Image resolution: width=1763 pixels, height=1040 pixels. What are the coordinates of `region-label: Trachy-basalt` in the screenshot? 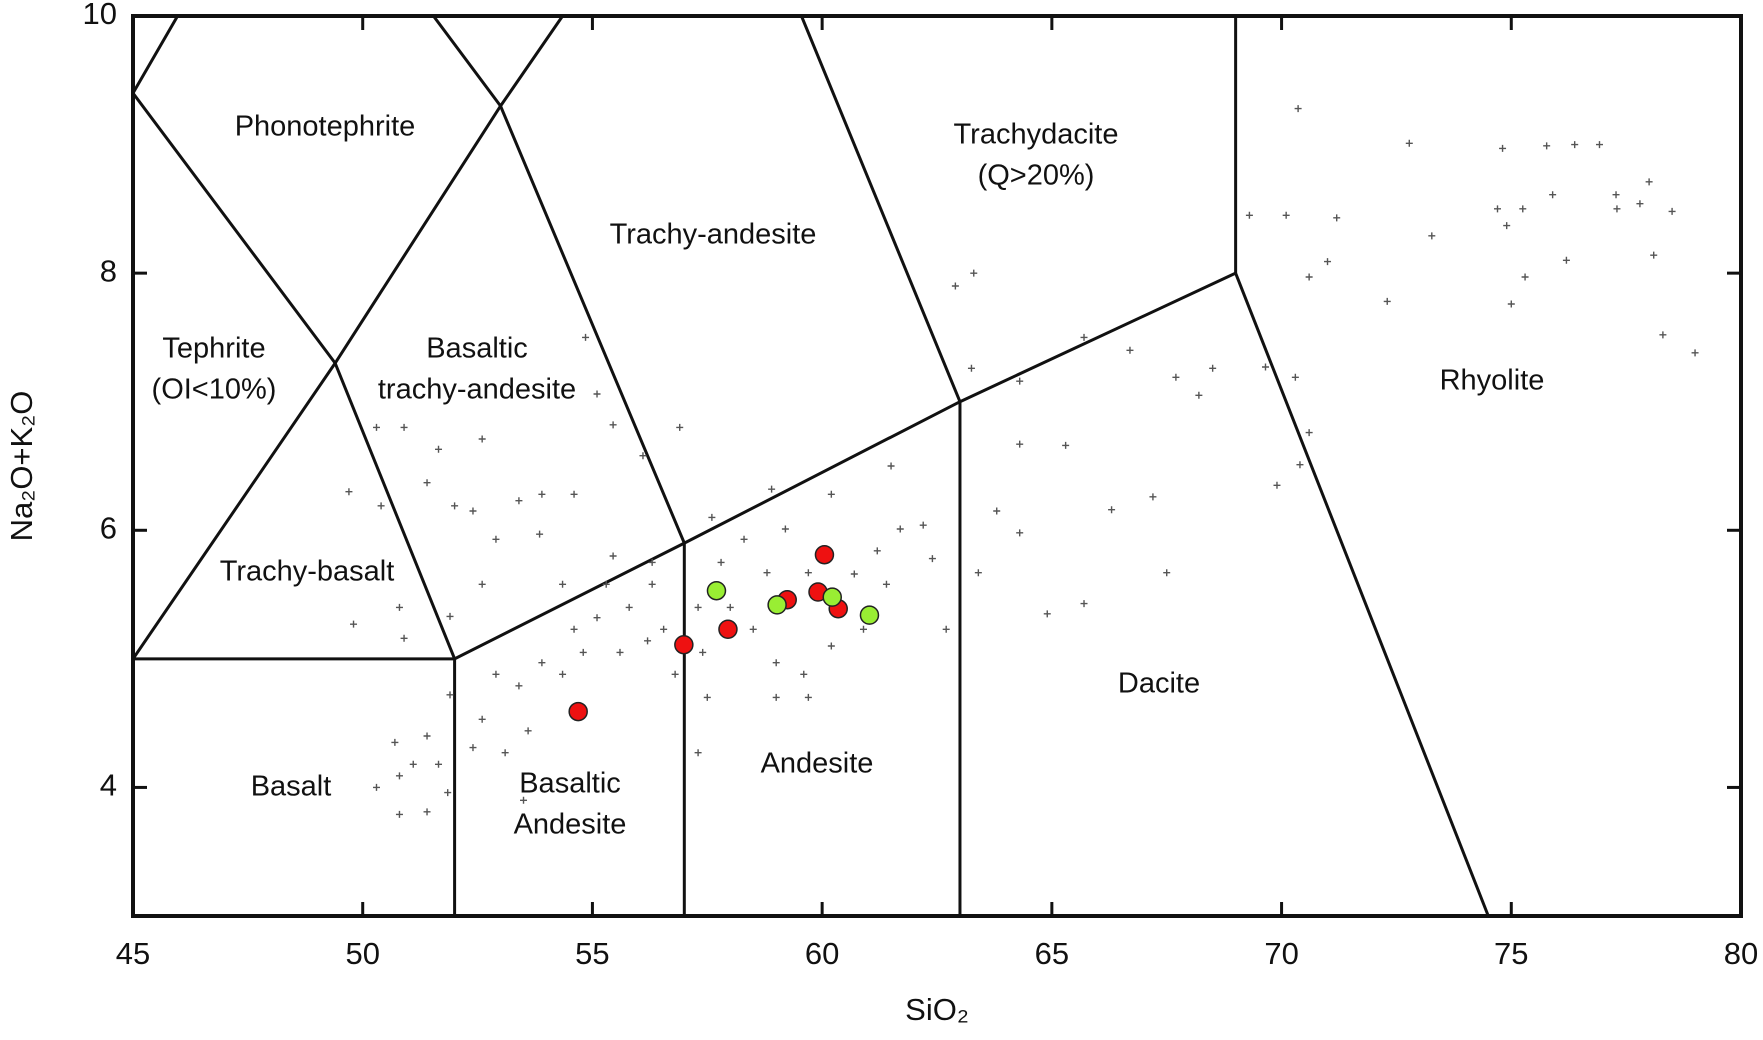 It's located at (307, 572).